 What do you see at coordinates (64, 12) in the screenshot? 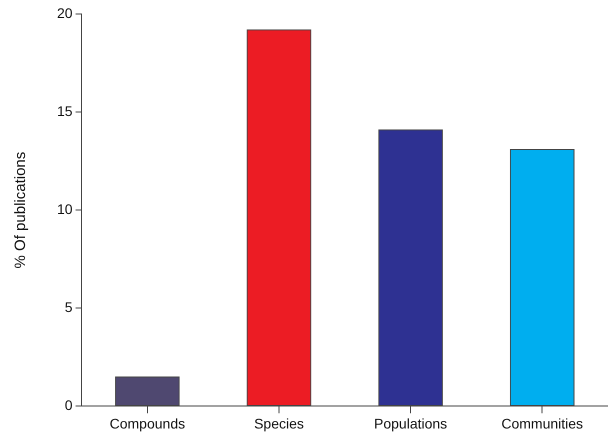
I see `y-tick-label: 20` at bounding box center [64, 12].